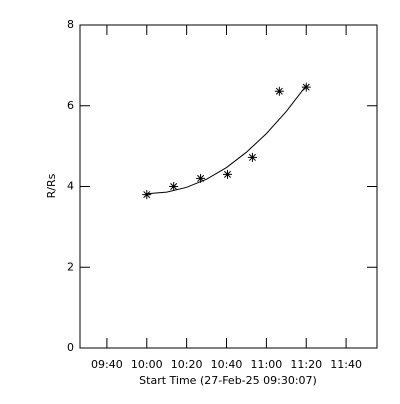 This screenshot has width=400, height=404. Describe the element at coordinates (187, 364) in the screenshot. I see `x-tick-label: 10:20` at that location.